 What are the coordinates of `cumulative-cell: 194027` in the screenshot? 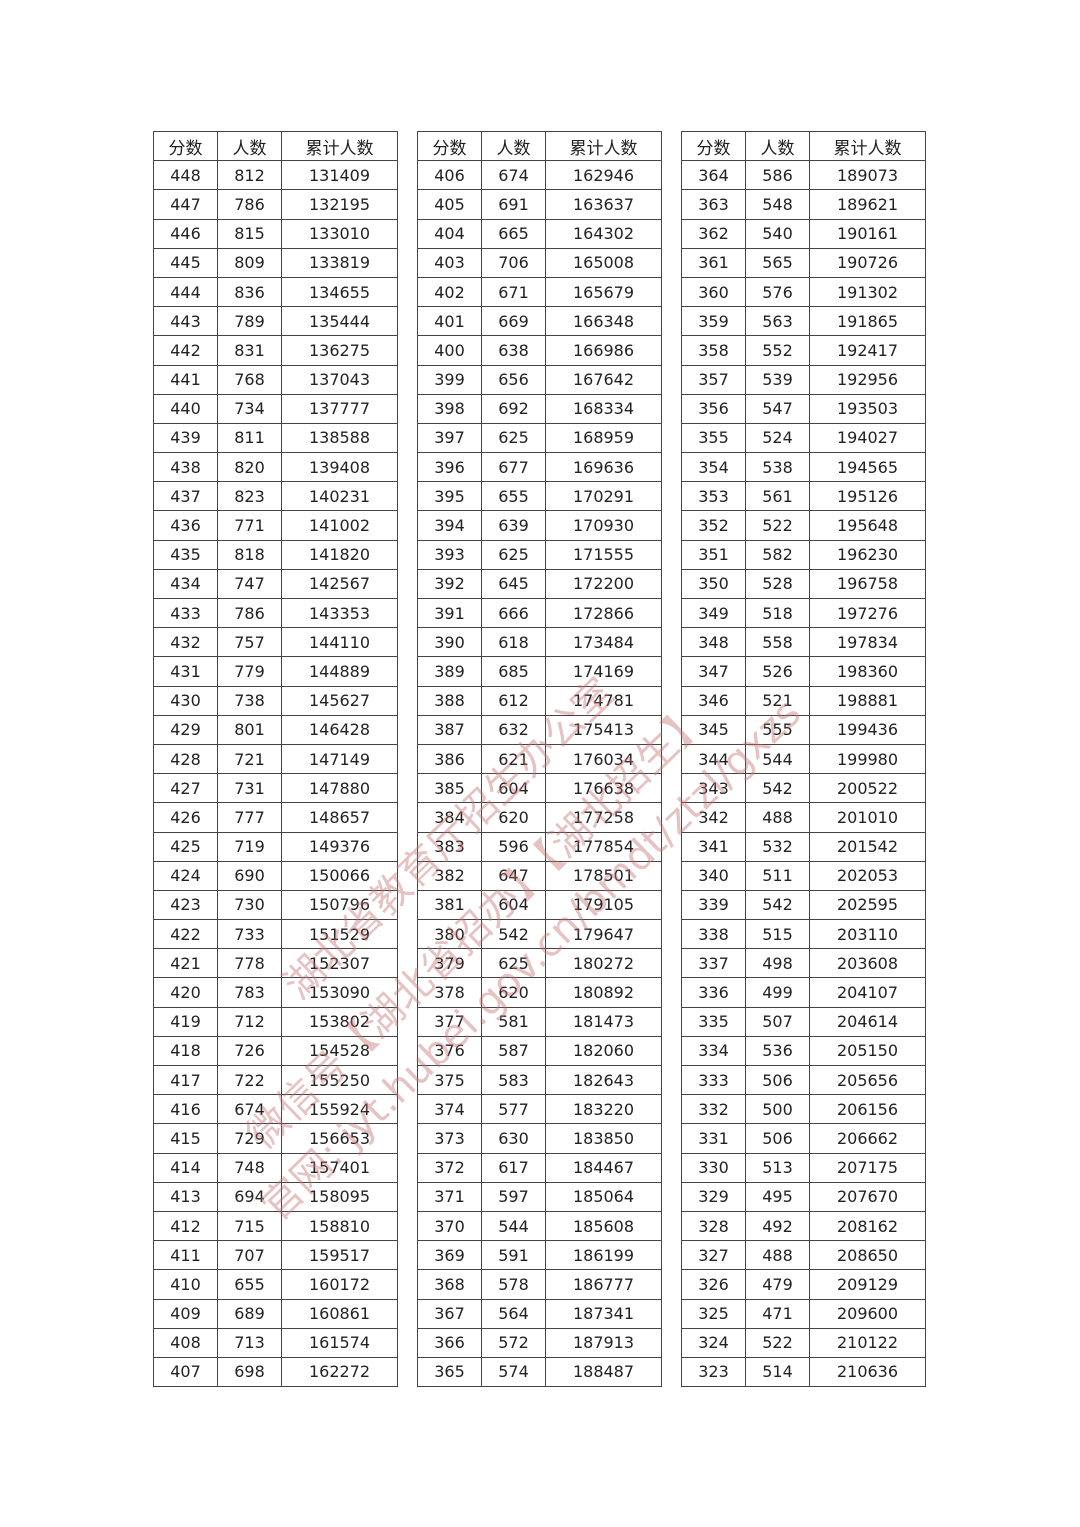 It's located at (867, 438).